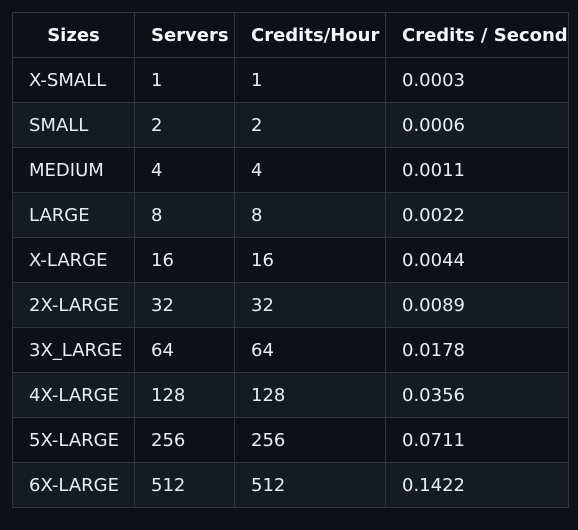  I want to click on header-credits-hour: Credits/Hour, so click(310, 35).